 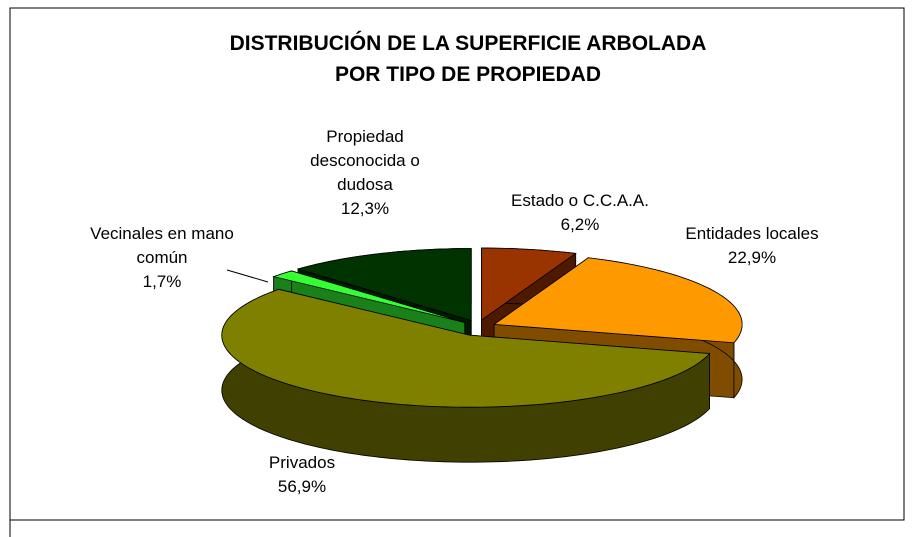 I want to click on data-label: Vecinales en mano común 1,7%, so click(x=162, y=258).